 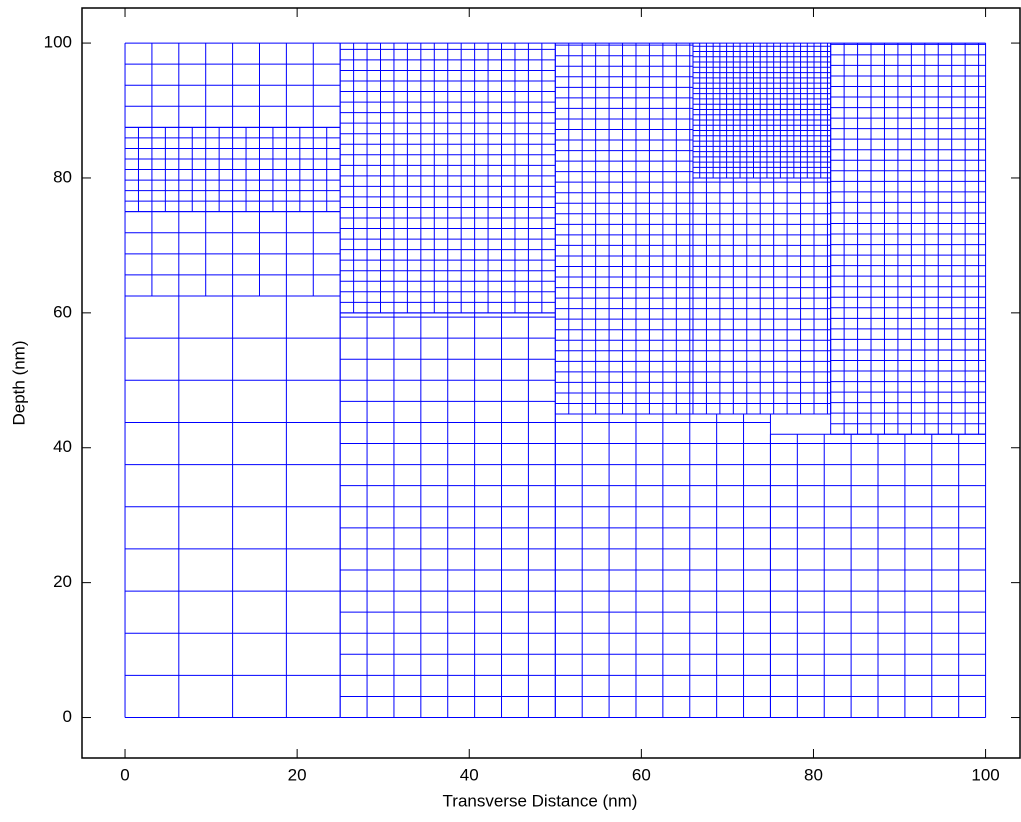 I want to click on x-tick-label: 40, so click(x=469, y=774).